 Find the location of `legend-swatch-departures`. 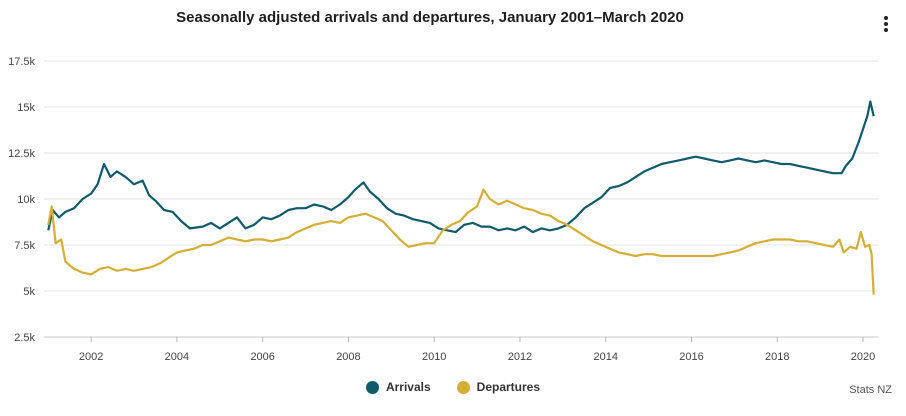

legend-swatch-departures is located at coordinates (463, 387).